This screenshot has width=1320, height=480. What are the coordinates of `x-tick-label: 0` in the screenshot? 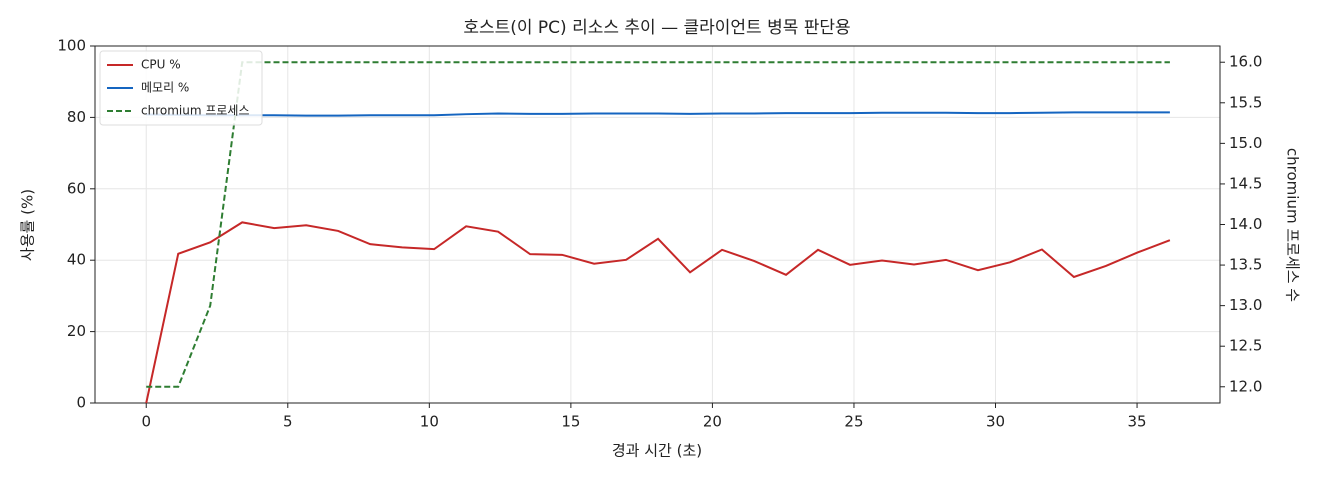 It's located at (146, 422).